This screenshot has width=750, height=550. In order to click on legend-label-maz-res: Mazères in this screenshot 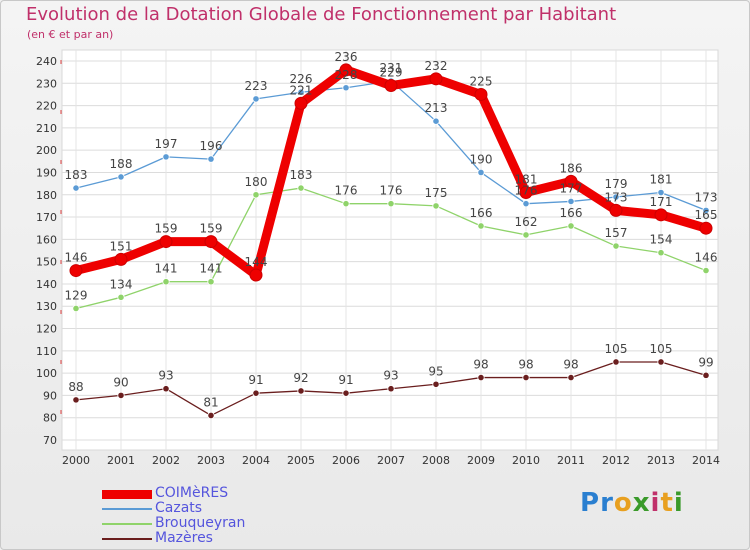, I will do `click(184, 538)`.